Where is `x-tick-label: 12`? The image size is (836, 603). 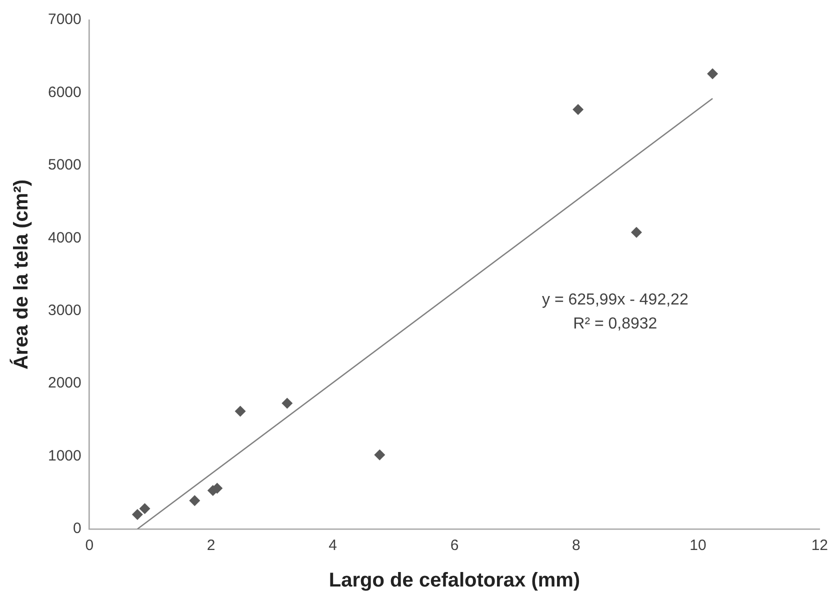 x-tick-label: 12 is located at coordinates (819, 545).